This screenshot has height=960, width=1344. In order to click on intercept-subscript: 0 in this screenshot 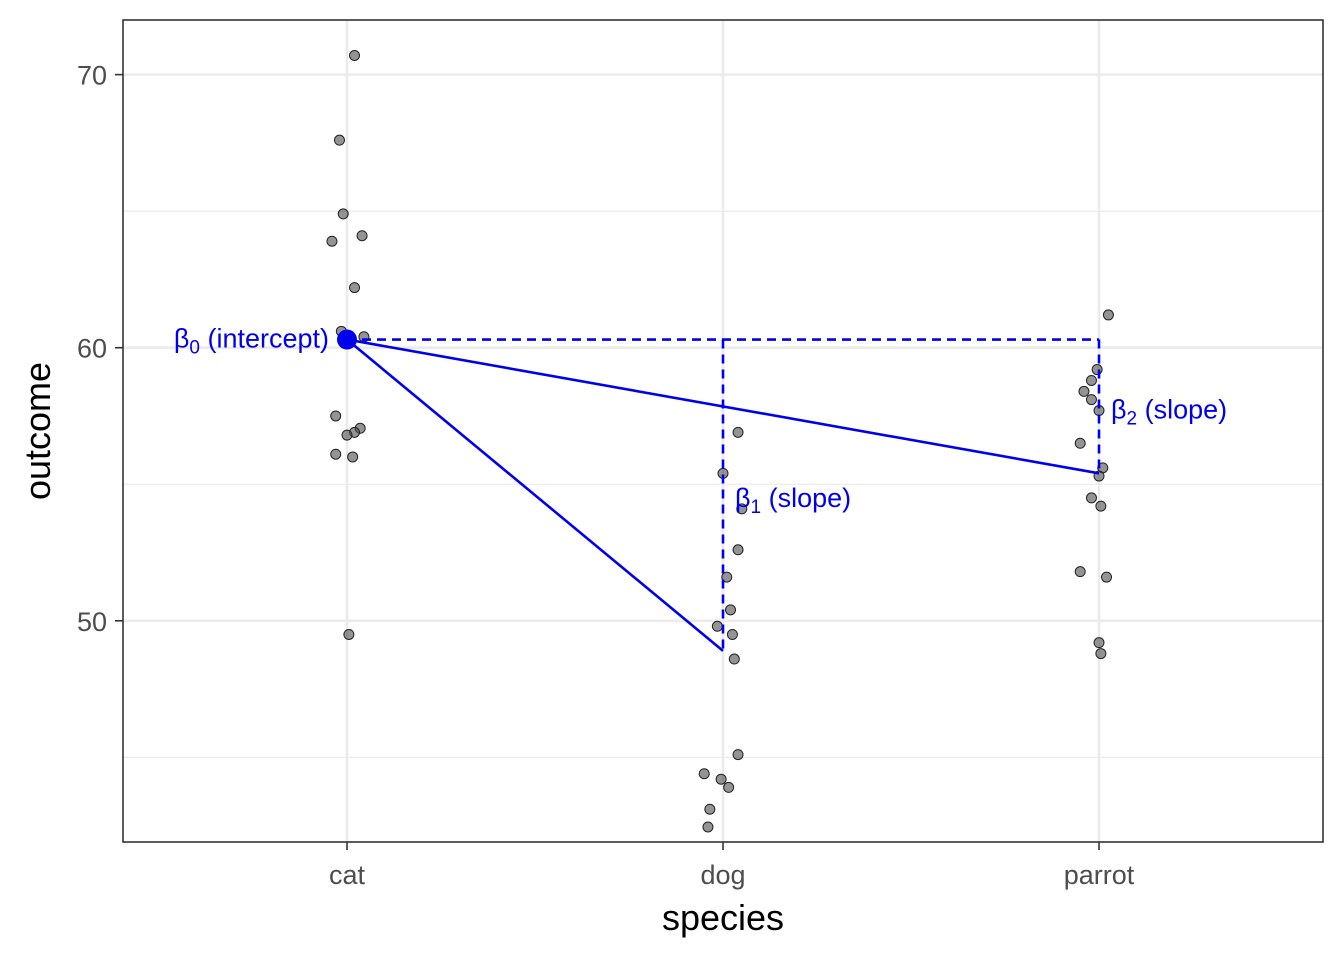, I will do `click(194, 348)`.